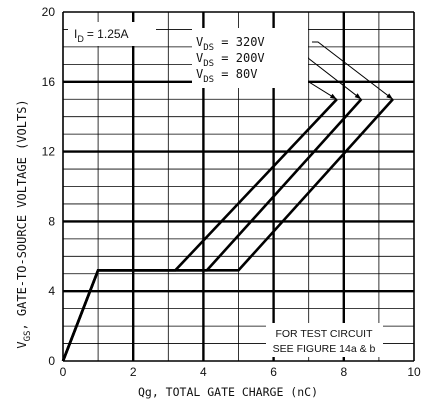  I want to click on leader-arrow-320v, so click(389, 96).